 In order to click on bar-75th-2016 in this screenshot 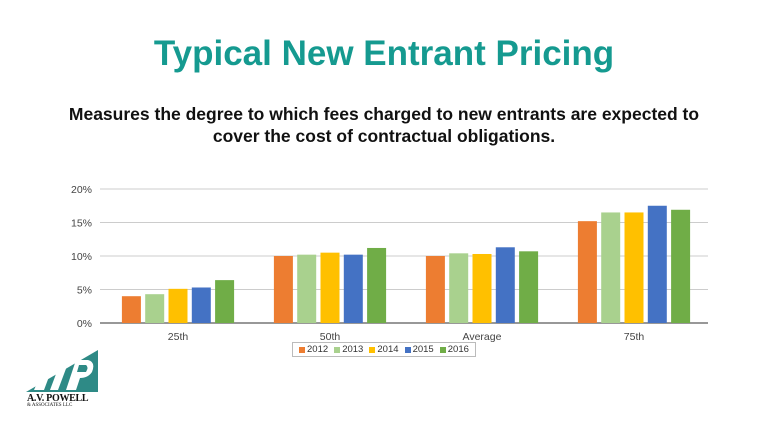, I will do `click(681, 266)`.